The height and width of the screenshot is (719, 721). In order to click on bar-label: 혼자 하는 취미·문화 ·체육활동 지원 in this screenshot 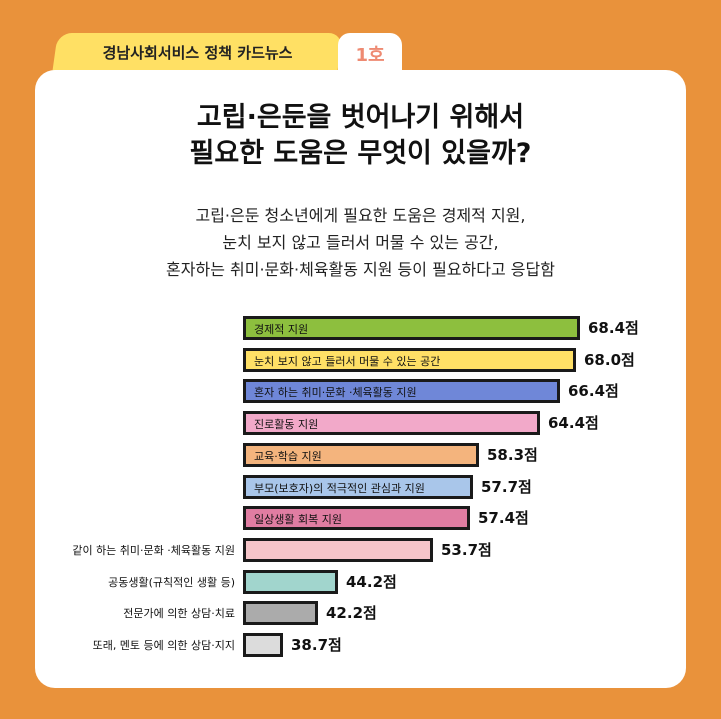, I will do `click(335, 393)`.